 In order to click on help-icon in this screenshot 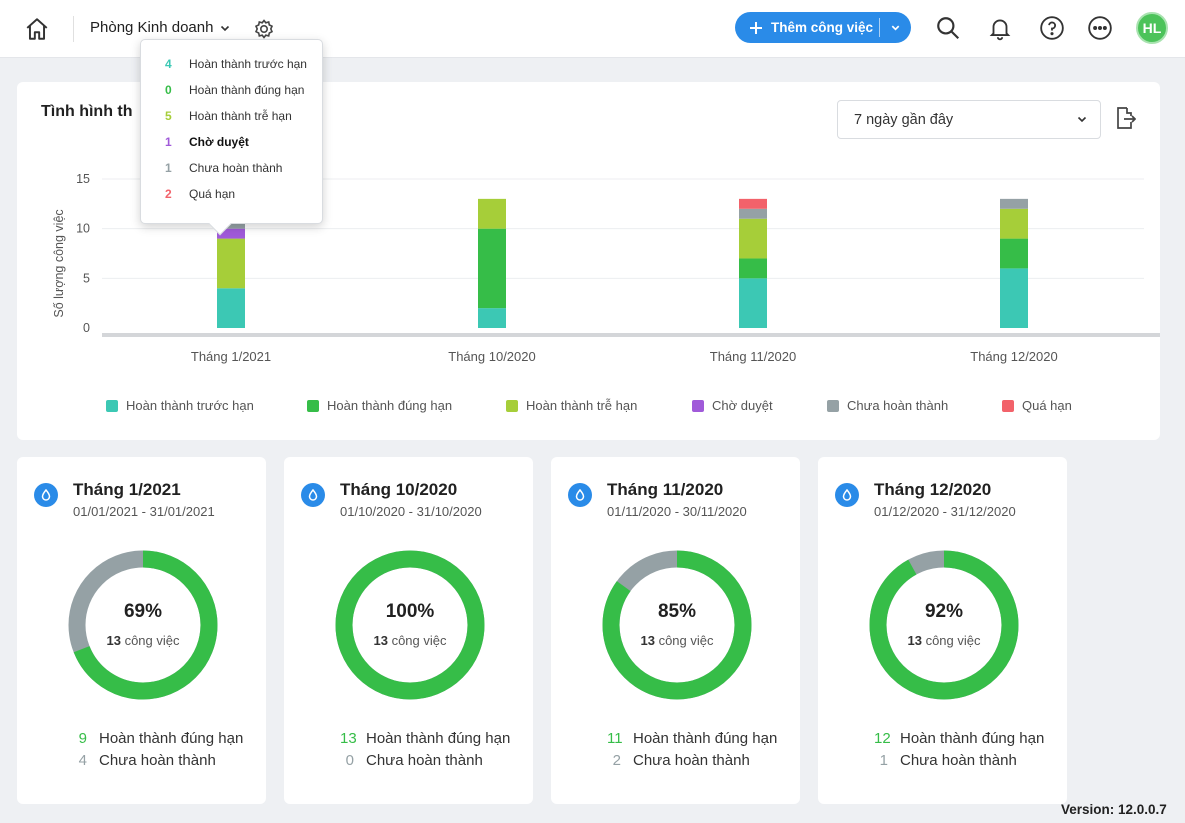, I will do `click(1052, 28)`.